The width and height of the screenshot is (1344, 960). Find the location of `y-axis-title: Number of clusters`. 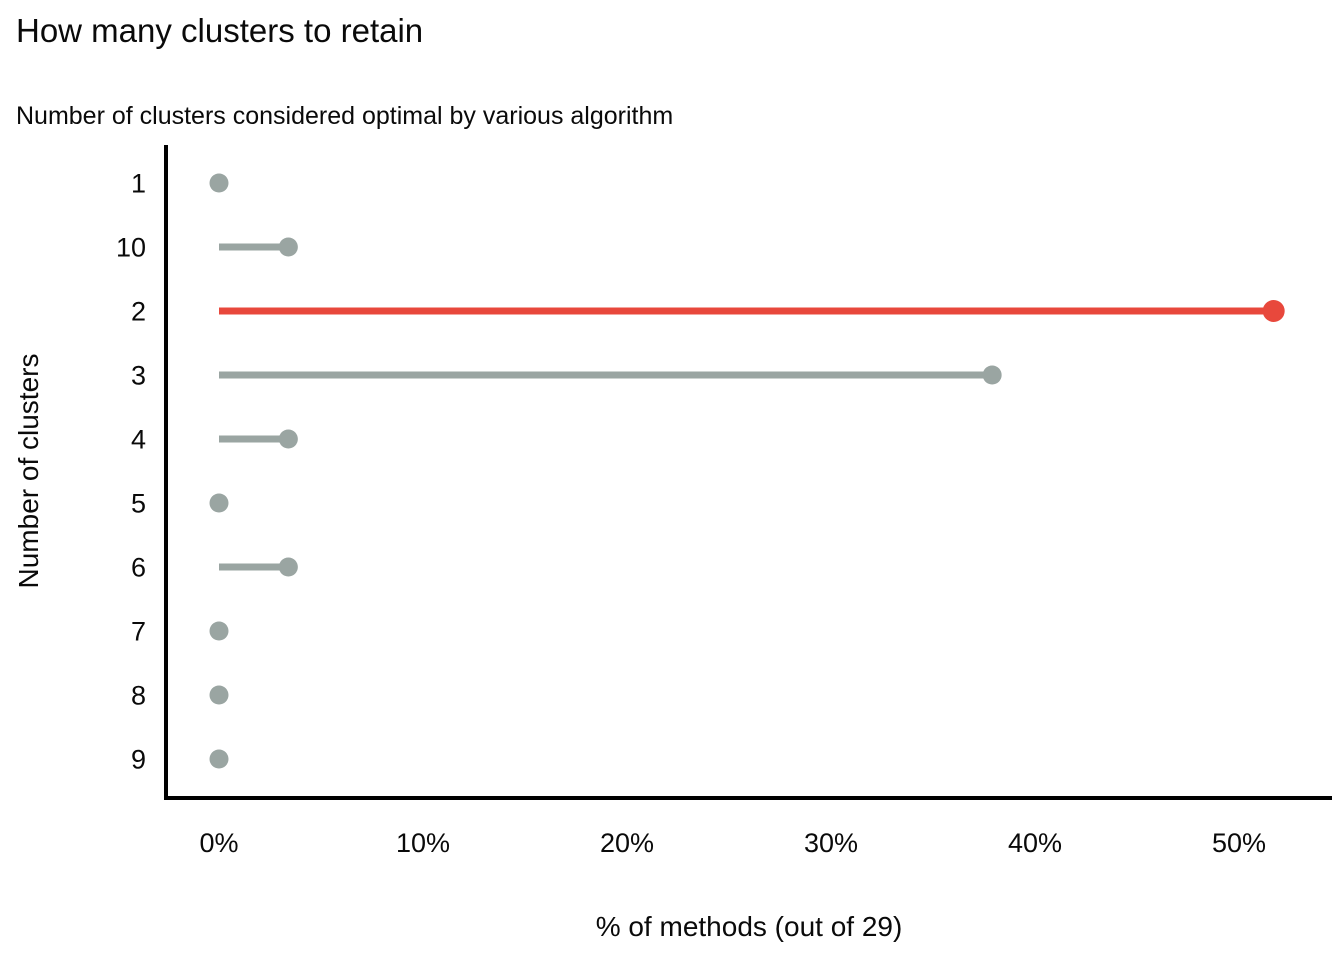

y-axis-title: Number of clusters is located at coordinates (28, 471).